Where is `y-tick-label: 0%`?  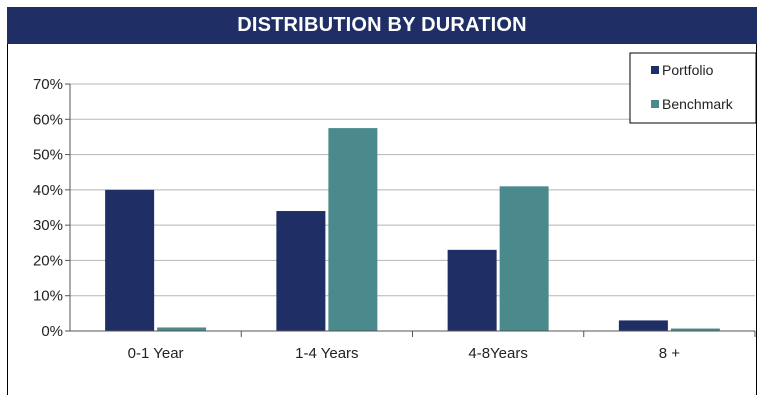
y-tick-label: 0% is located at coordinates (52, 331).